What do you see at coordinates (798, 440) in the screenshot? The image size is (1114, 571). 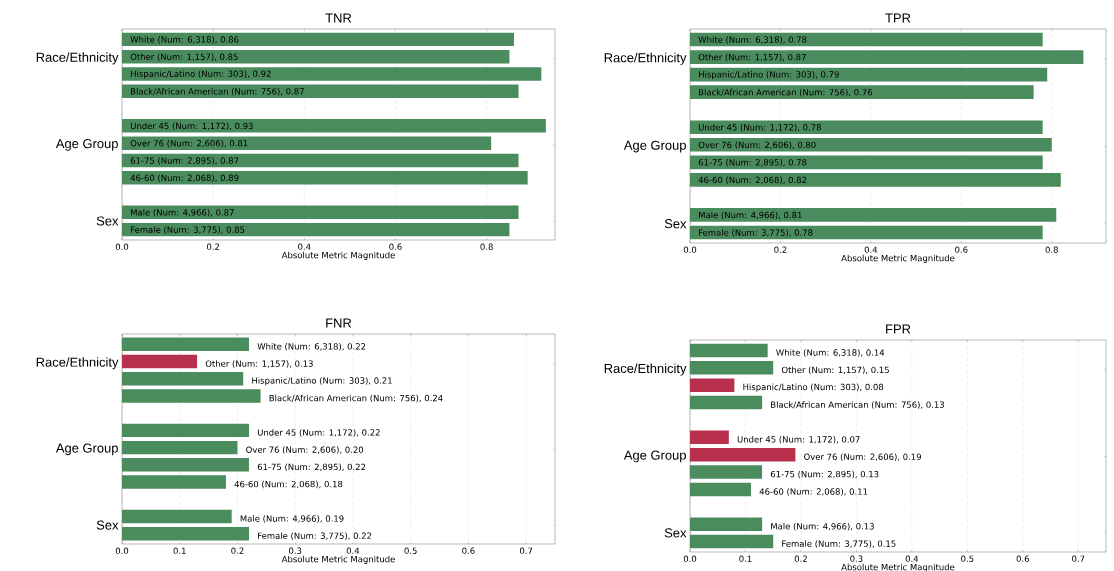 I see `data-label: Under 45 (Num: 1,172), 0.07` at bounding box center [798, 440].